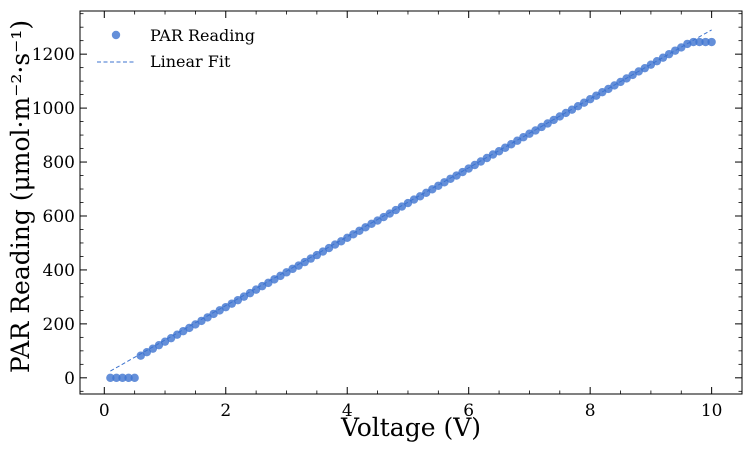 Image resolution: width=750 pixels, height=449 pixels. Describe the element at coordinates (712, 411) in the screenshot. I see `x-tick-label: 10` at that location.